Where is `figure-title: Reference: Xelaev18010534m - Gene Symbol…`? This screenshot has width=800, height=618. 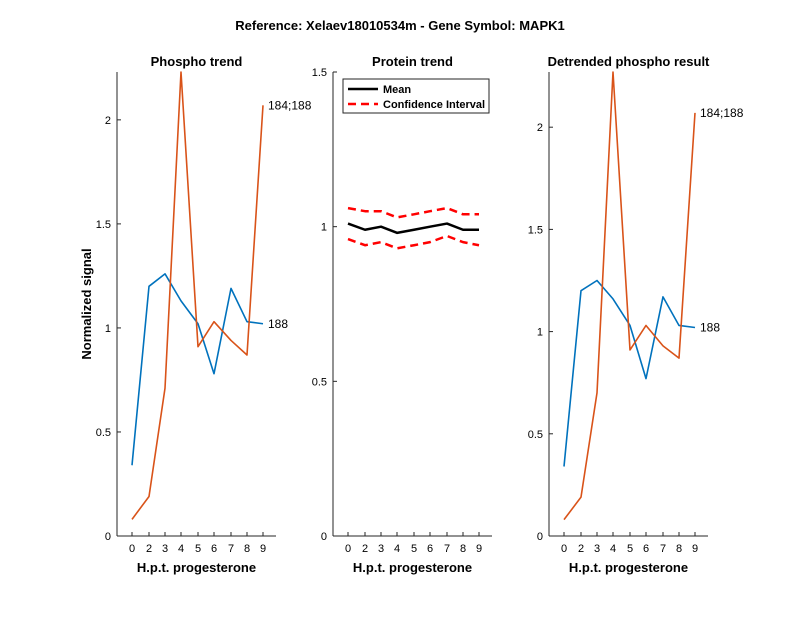 figure-title: Reference: Xelaev18010534m - Gene Symbol… is located at coordinates (400, 25).